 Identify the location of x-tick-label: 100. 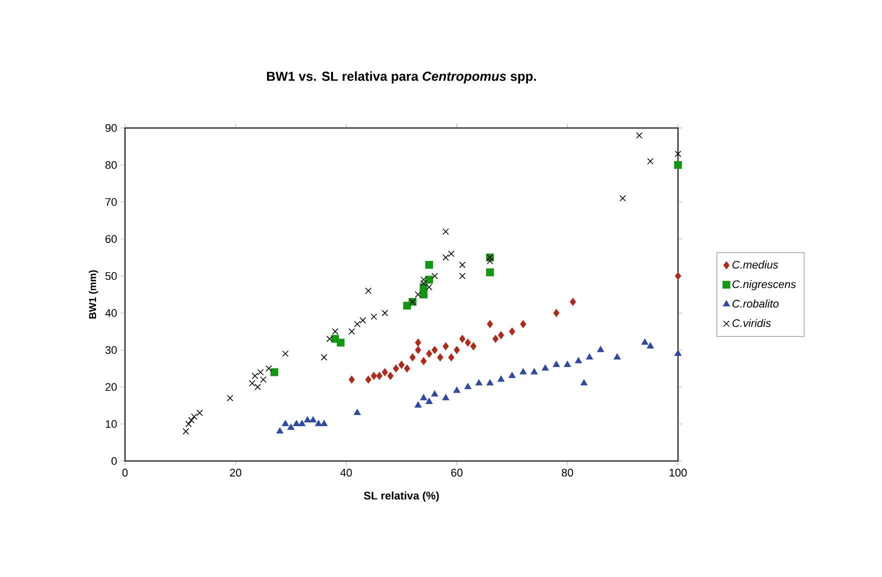
(678, 472).